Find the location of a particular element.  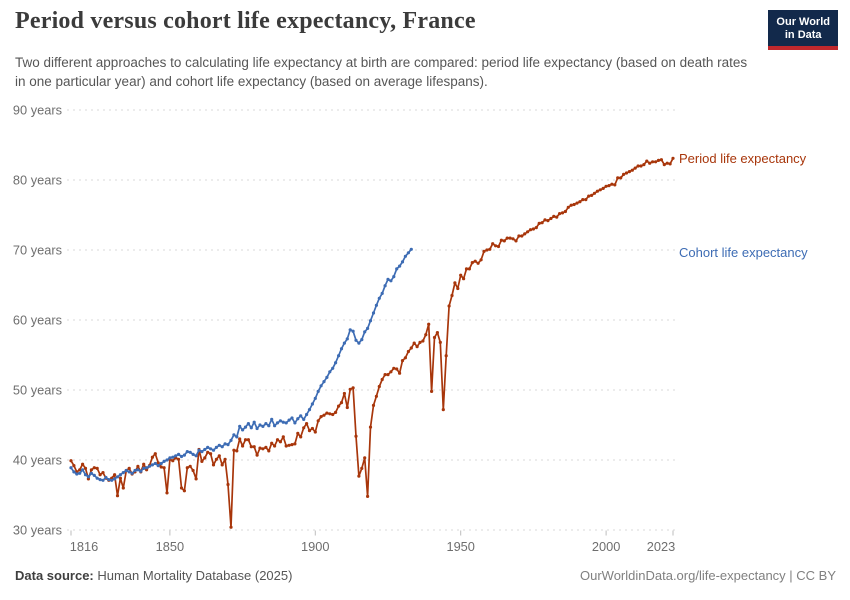

series-label-period: Period life expectancy is located at coordinates (743, 158).